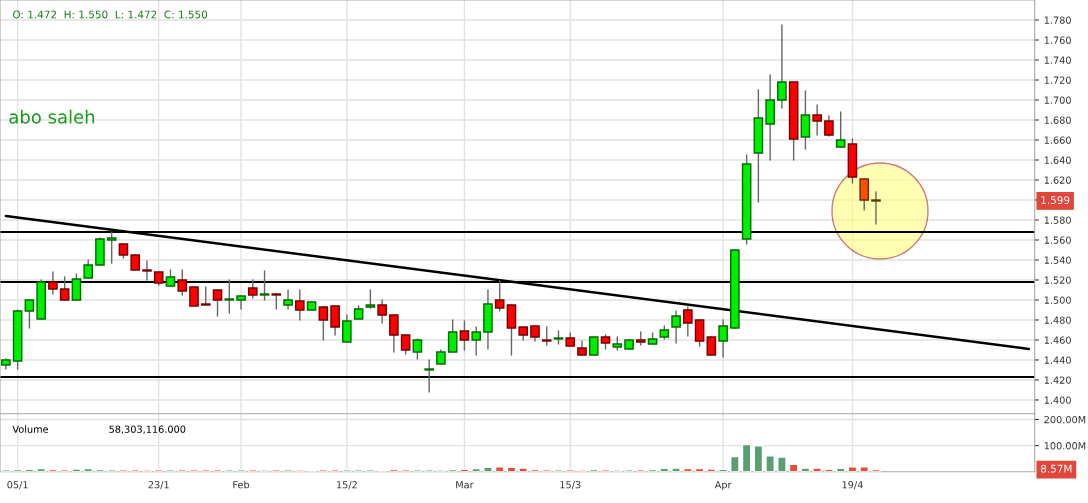 The image size is (1088, 503). Describe the element at coordinates (147, 429) in the screenshot. I see `annotation: 58,303,116.000` at that location.